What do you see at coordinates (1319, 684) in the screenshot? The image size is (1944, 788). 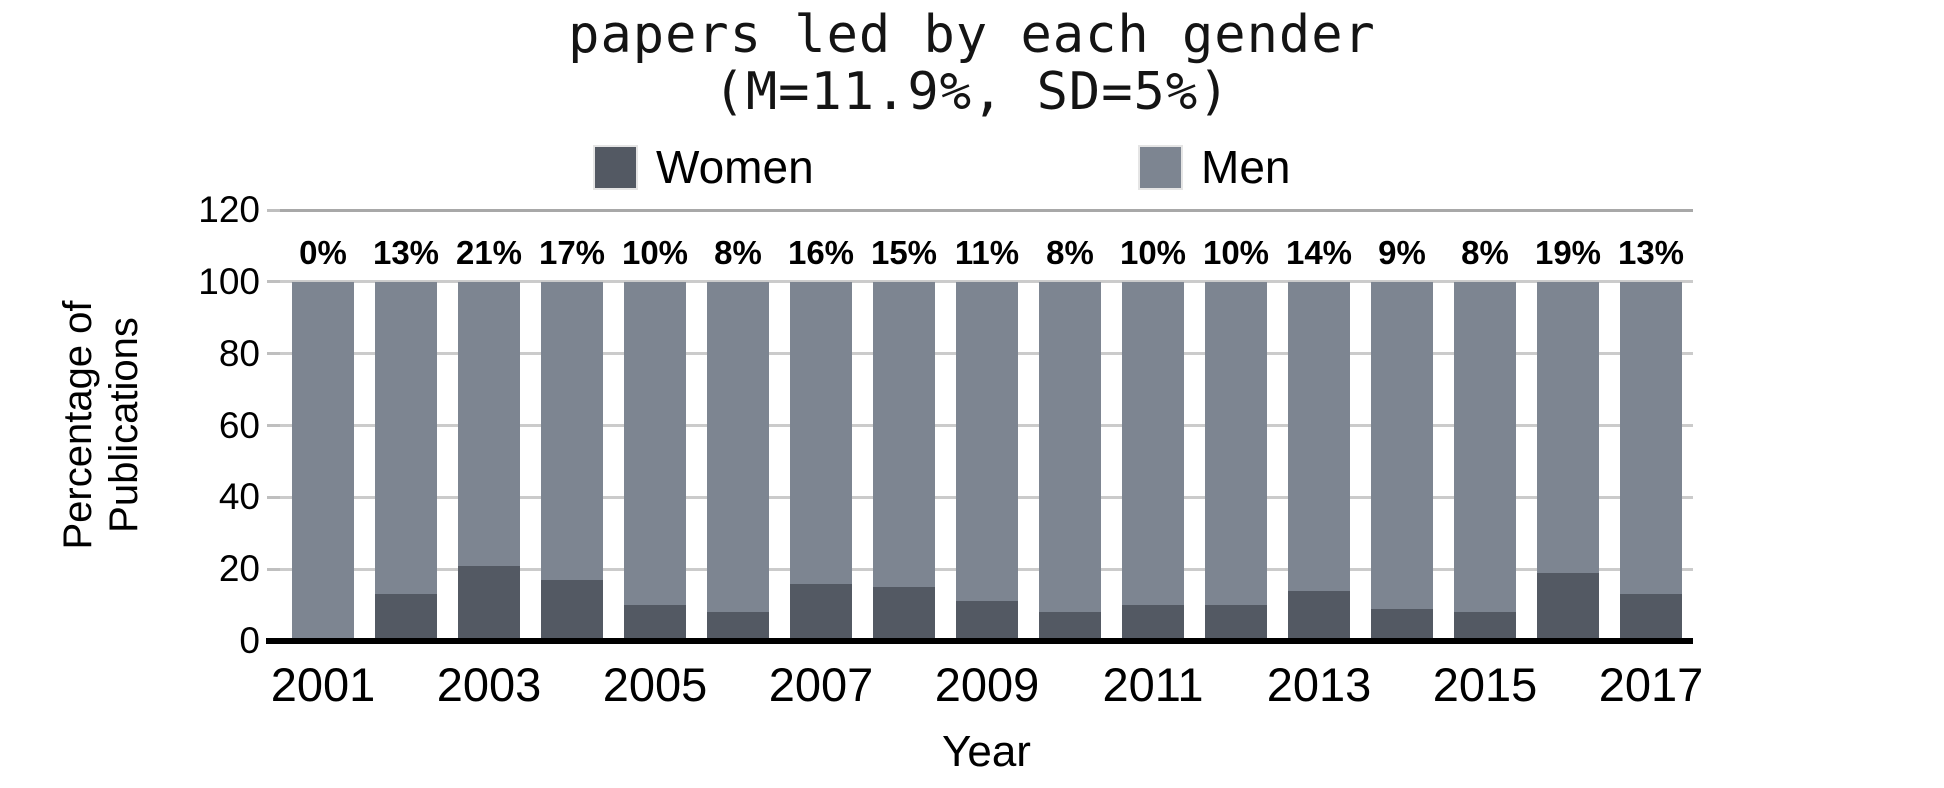 I see `x-tick-label-2013: 2013` at bounding box center [1319, 684].